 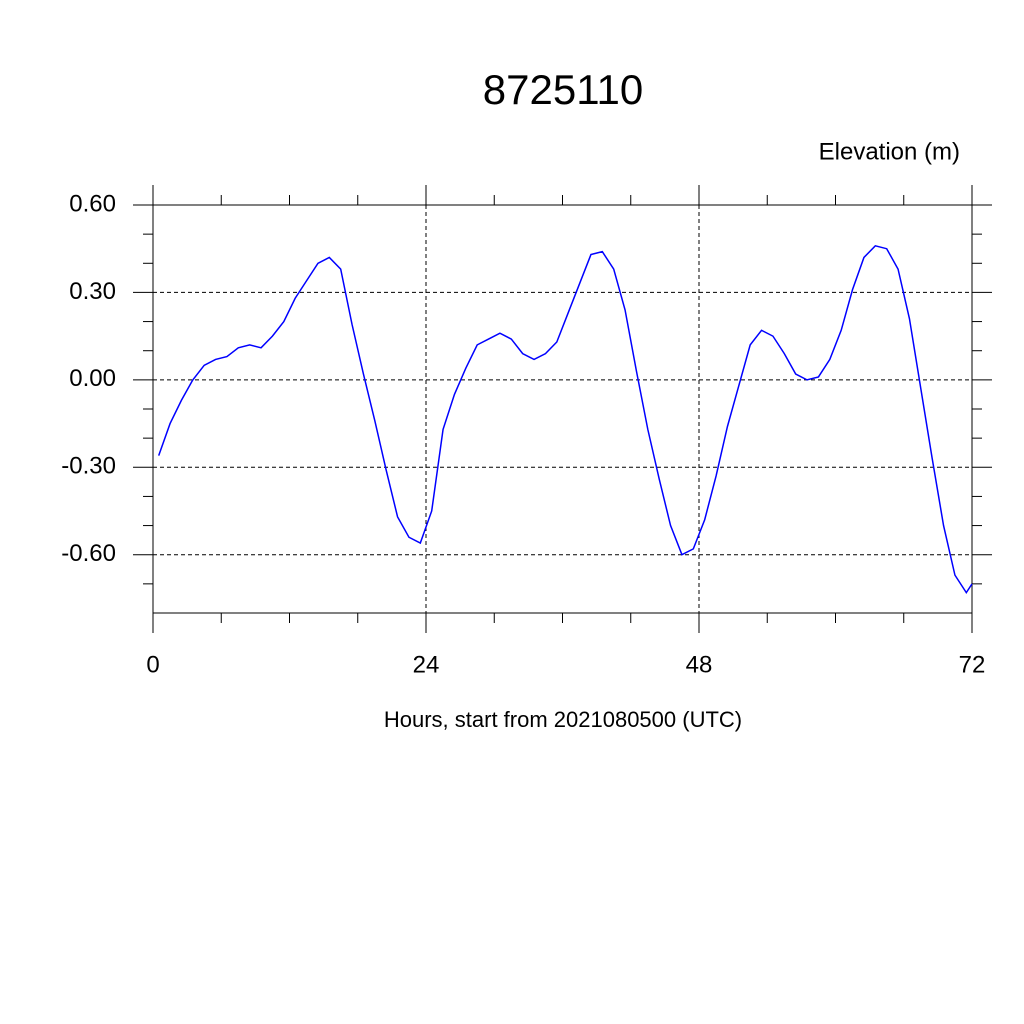 I want to click on chart-title: 8725110, so click(x=563, y=89).